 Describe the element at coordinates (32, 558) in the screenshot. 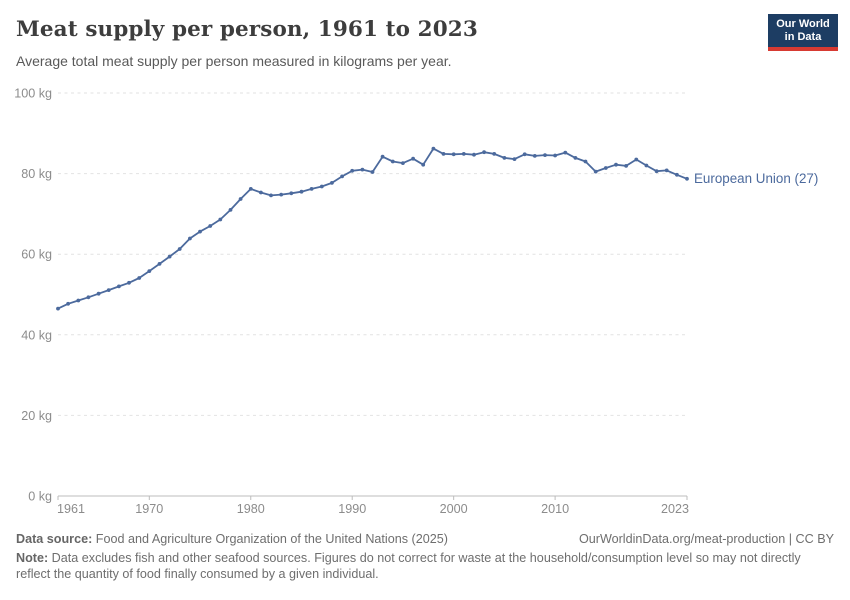

I see `note-label: Note:` at that location.